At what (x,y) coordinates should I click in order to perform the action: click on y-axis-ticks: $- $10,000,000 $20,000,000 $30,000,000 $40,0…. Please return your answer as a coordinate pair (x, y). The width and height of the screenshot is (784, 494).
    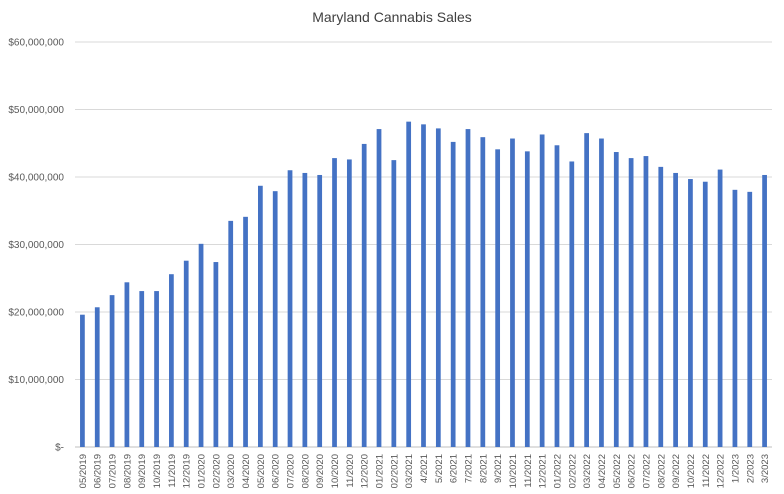
    Looking at the image, I should click on (36, 246).